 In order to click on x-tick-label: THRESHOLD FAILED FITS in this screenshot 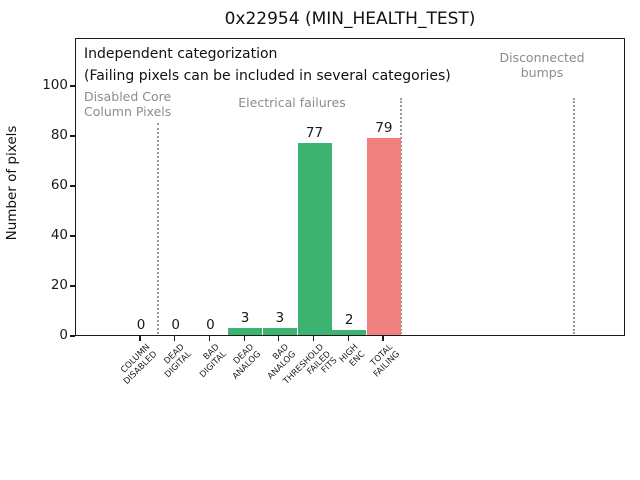, I will do `click(310, 364)`.